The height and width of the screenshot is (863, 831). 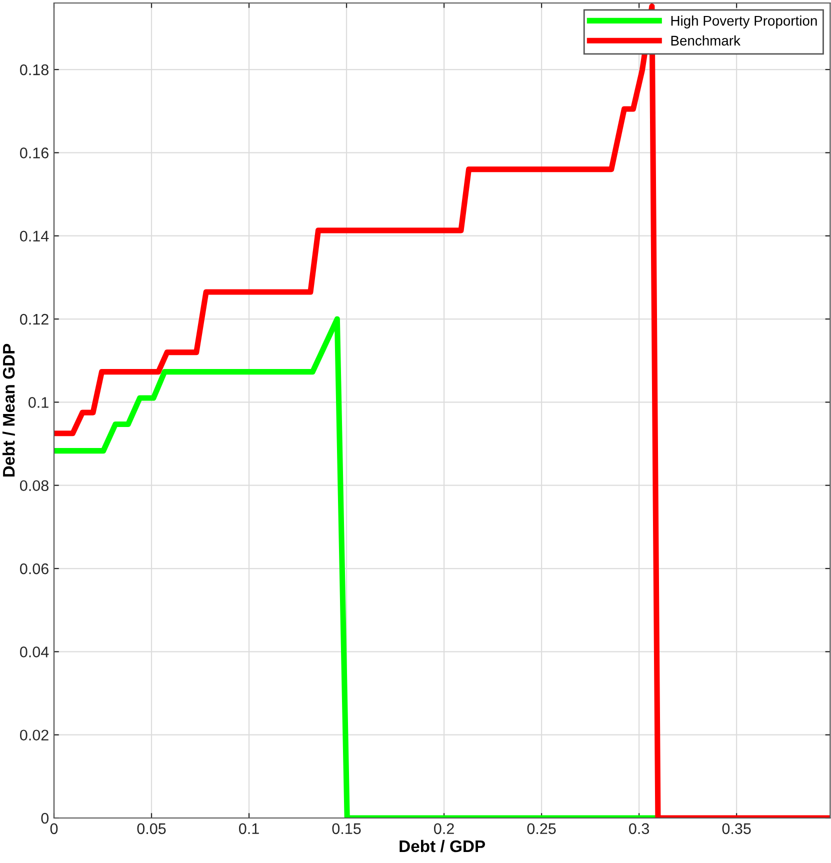 What do you see at coordinates (34, 319) in the screenshot?
I see `y-tick-label: 0.12` at bounding box center [34, 319].